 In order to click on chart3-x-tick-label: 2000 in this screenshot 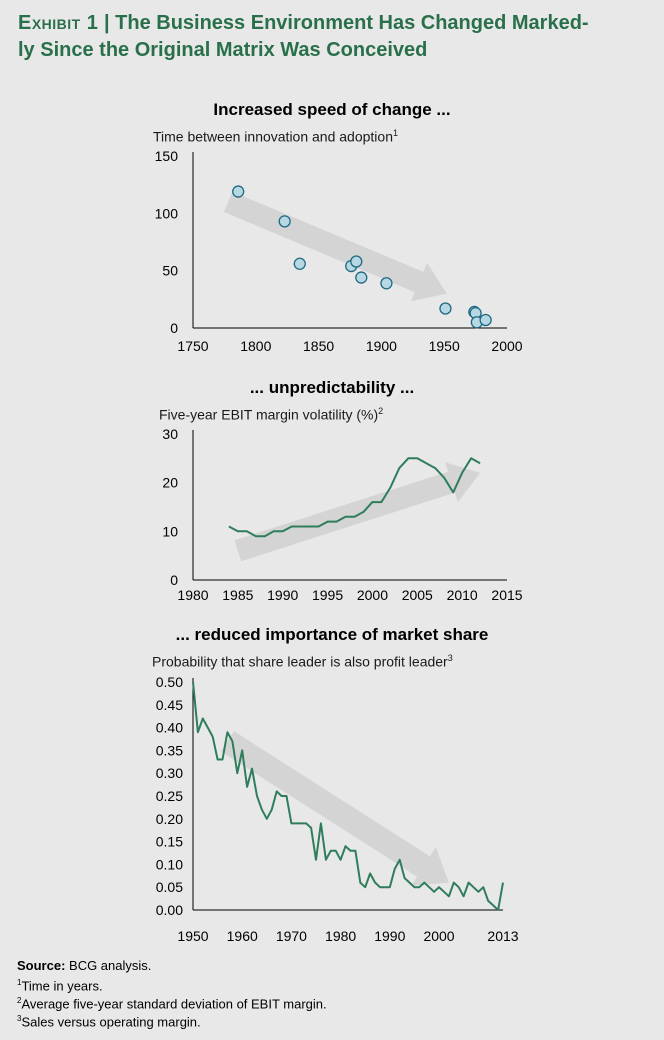, I will do `click(438, 936)`.